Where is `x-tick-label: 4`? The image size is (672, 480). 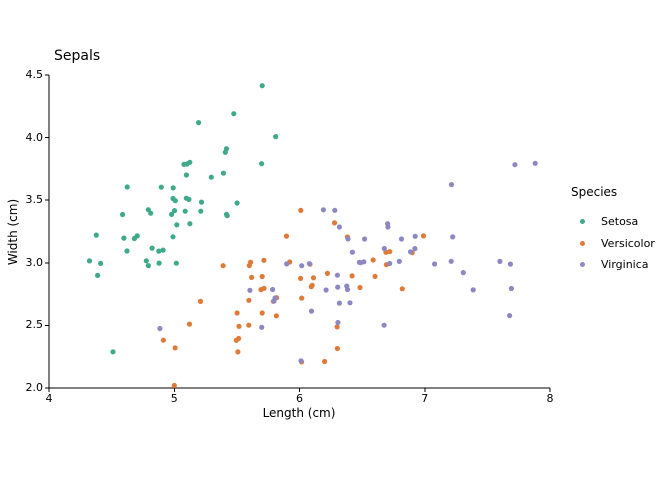 x-tick-label: 4 is located at coordinates (49, 398).